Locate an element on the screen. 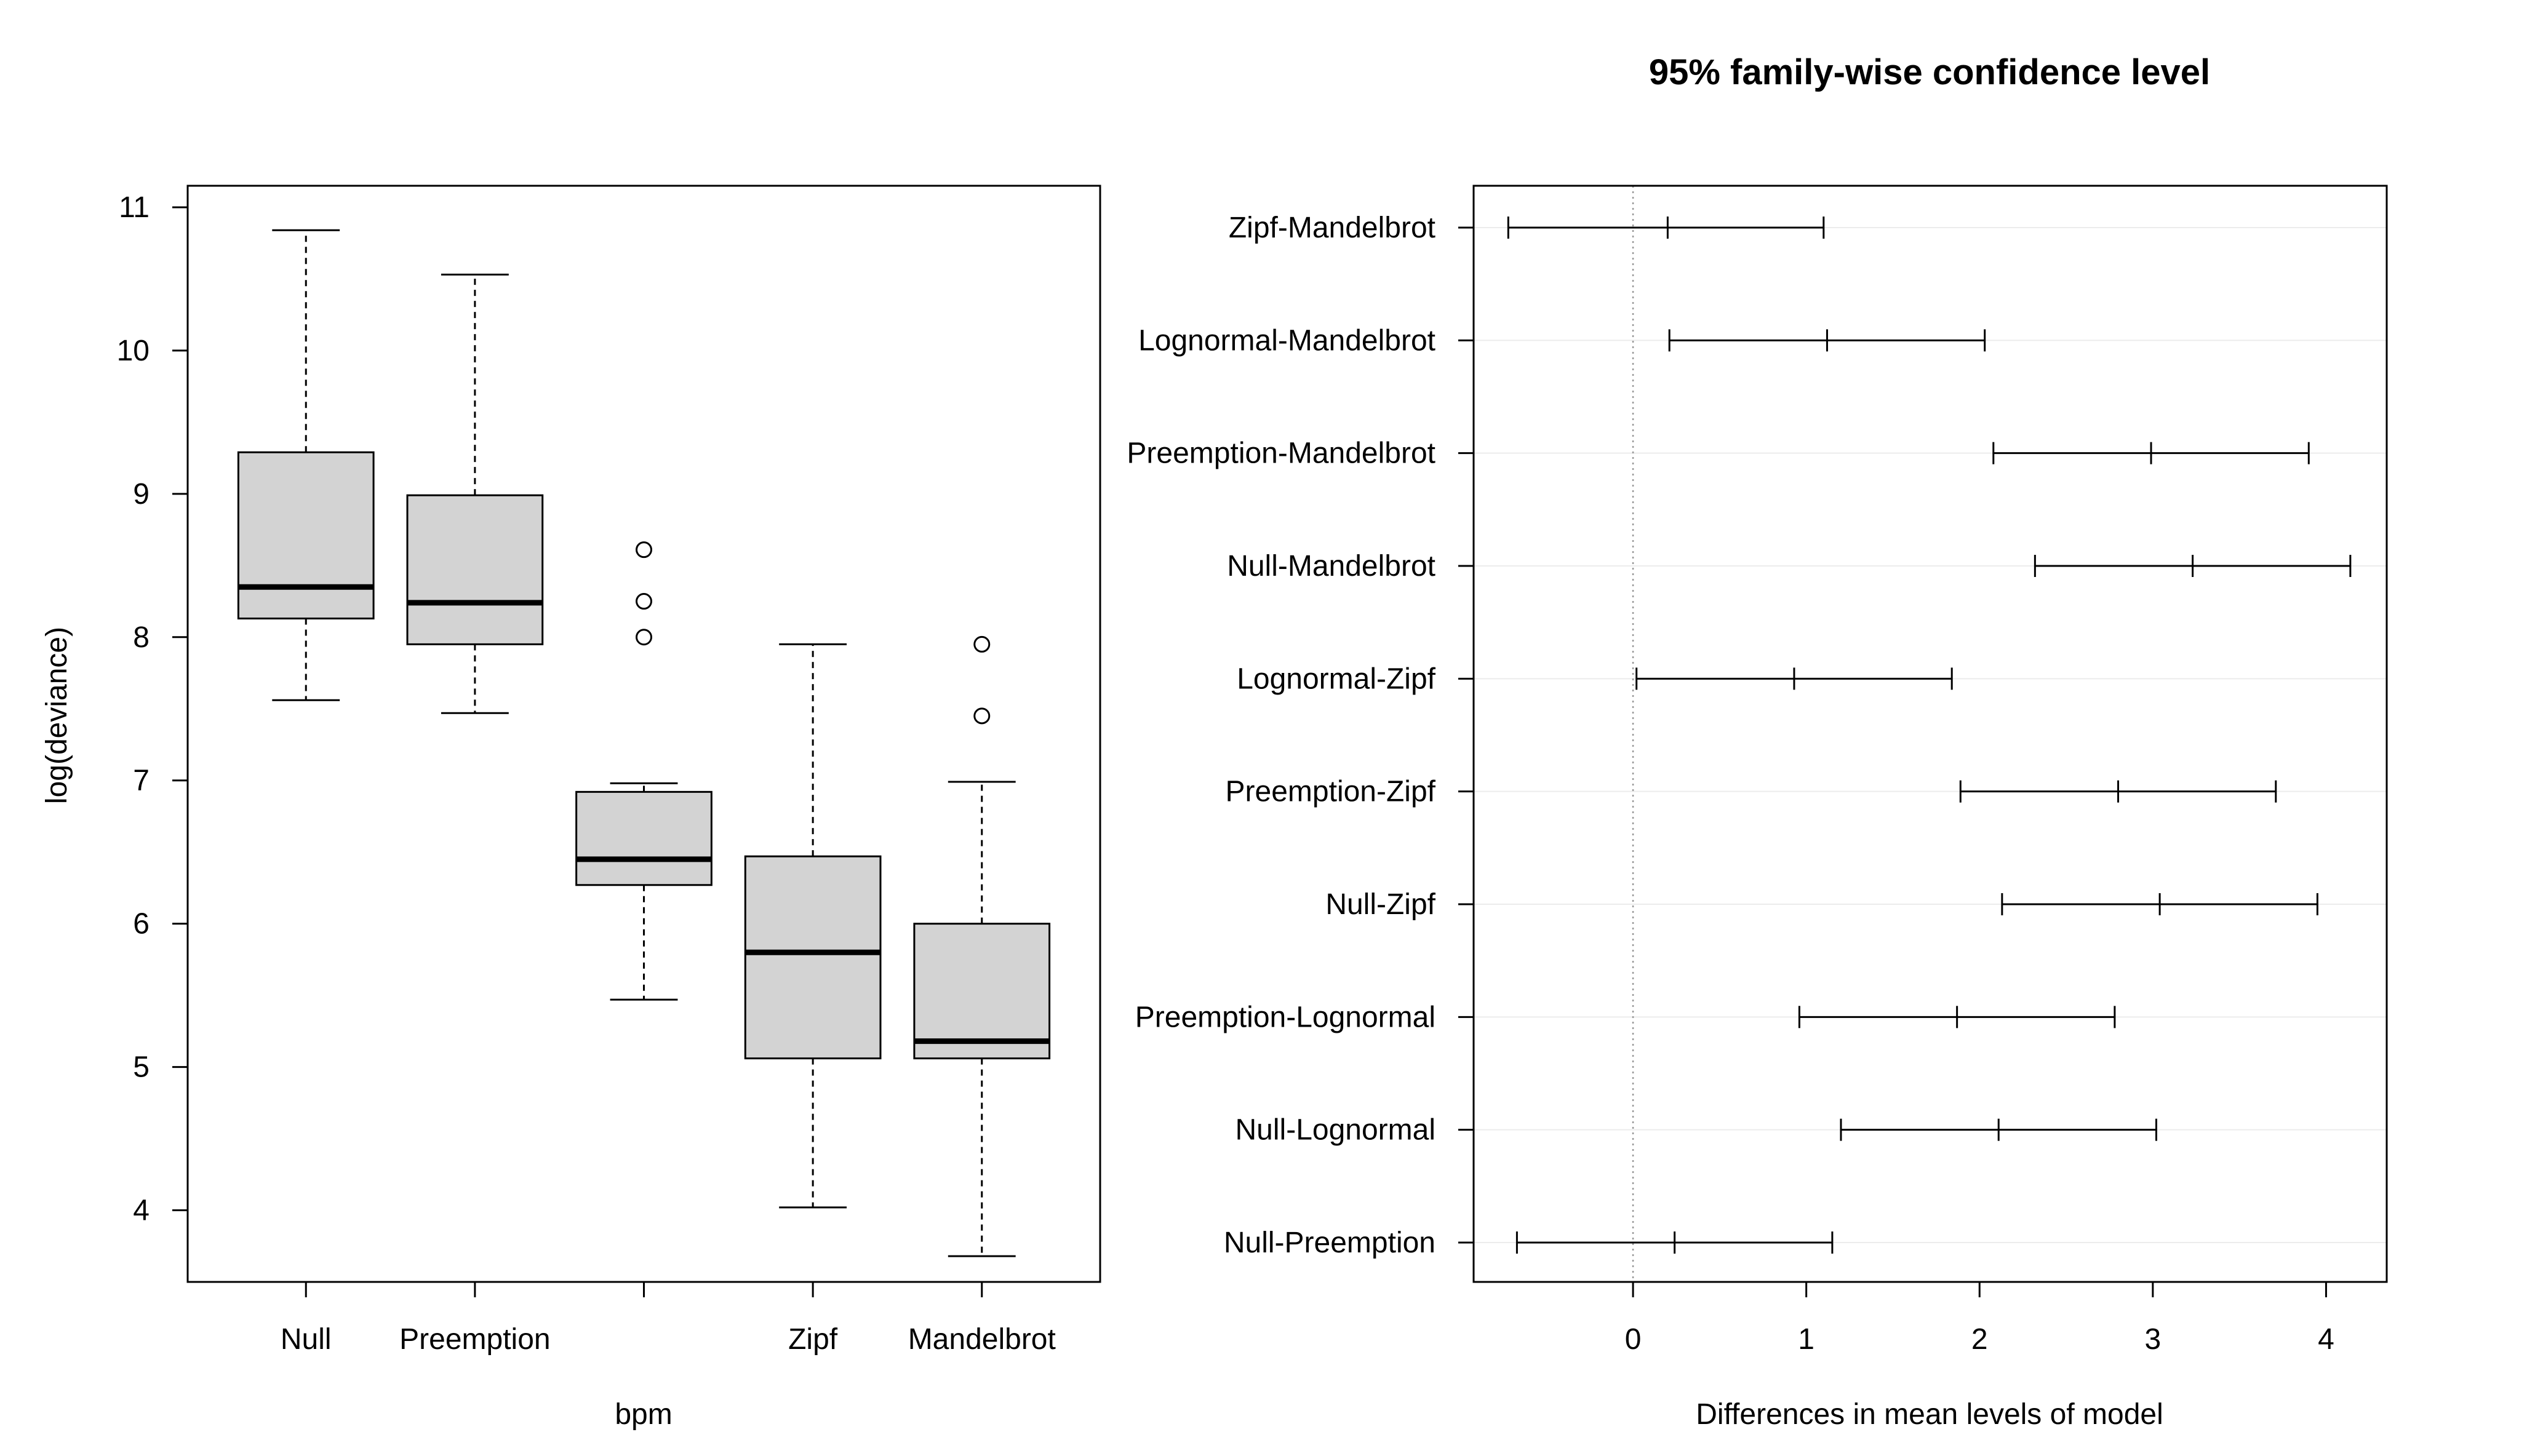 The image size is (2543, 1456). boxplot-x-tick-label: Preemption is located at coordinates (474, 1339).